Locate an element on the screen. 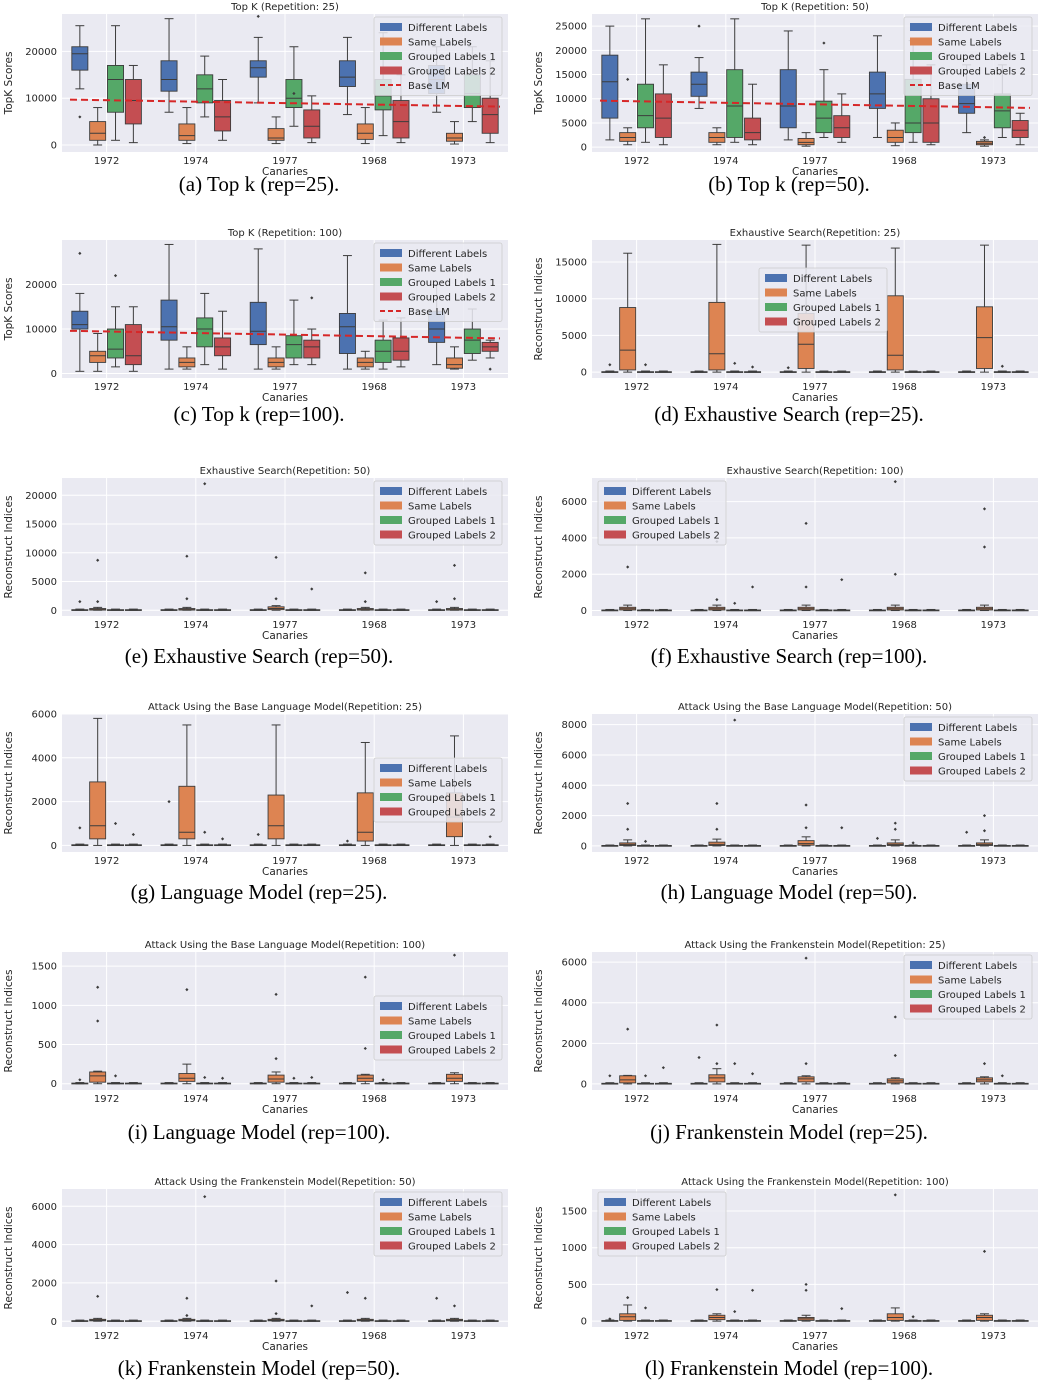 Image resolution: width=1048 pixels, height=1386 pixels. box-grouped-labels-1-1972 is located at coordinates (645, 1314).